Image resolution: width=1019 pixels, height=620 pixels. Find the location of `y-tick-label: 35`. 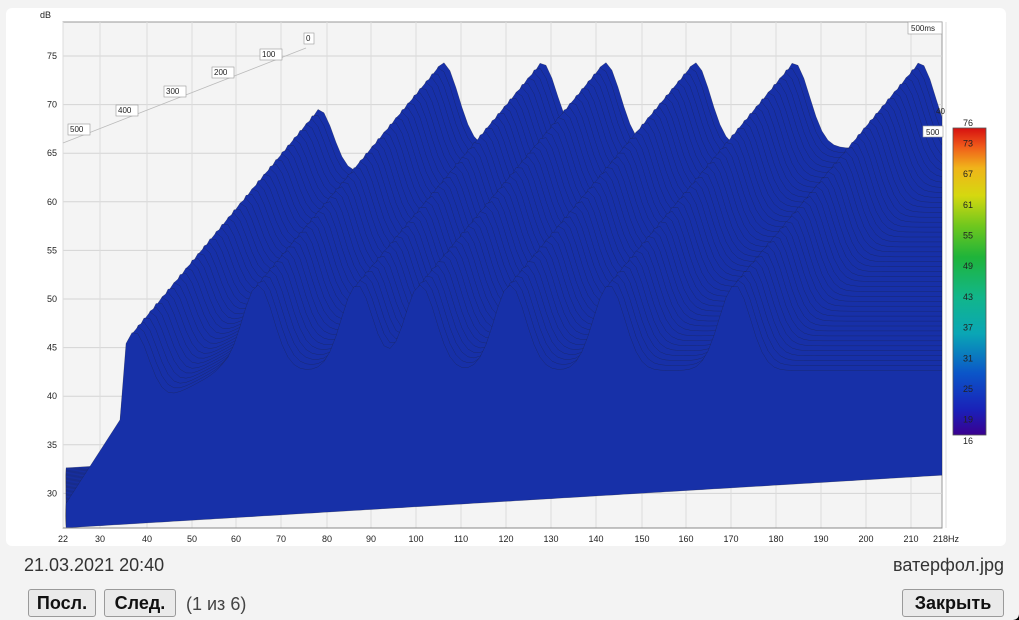

y-tick-label: 35 is located at coordinates (52, 445).